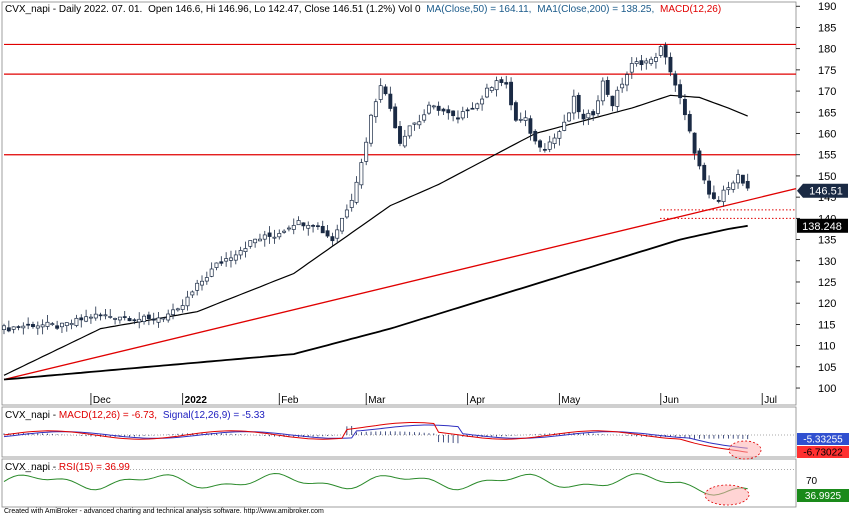 The image size is (850, 525). What do you see at coordinates (690, 9) in the screenshot?
I see `macd-cut-readout: MACD(12,26)` at bounding box center [690, 9].